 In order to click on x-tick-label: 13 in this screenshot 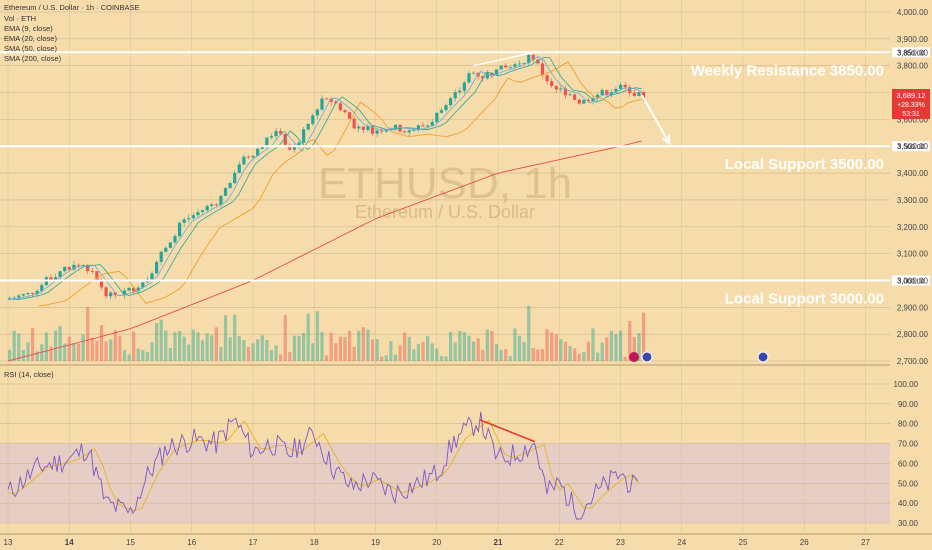, I will do `click(8, 542)`.